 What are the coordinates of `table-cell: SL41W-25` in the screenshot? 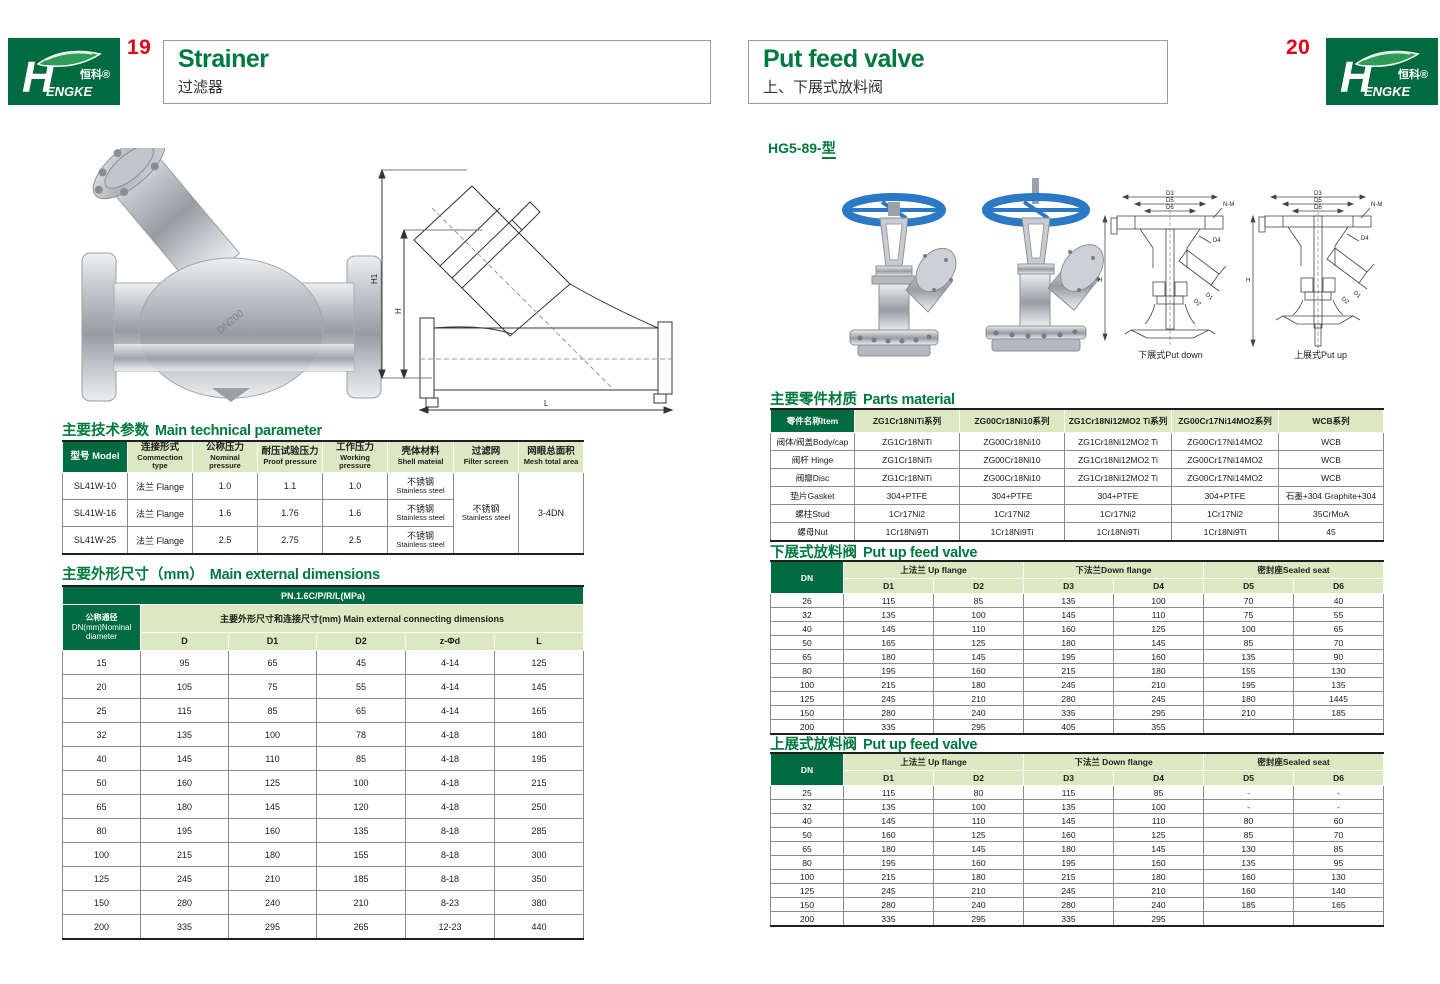 It's located at (95, 540).